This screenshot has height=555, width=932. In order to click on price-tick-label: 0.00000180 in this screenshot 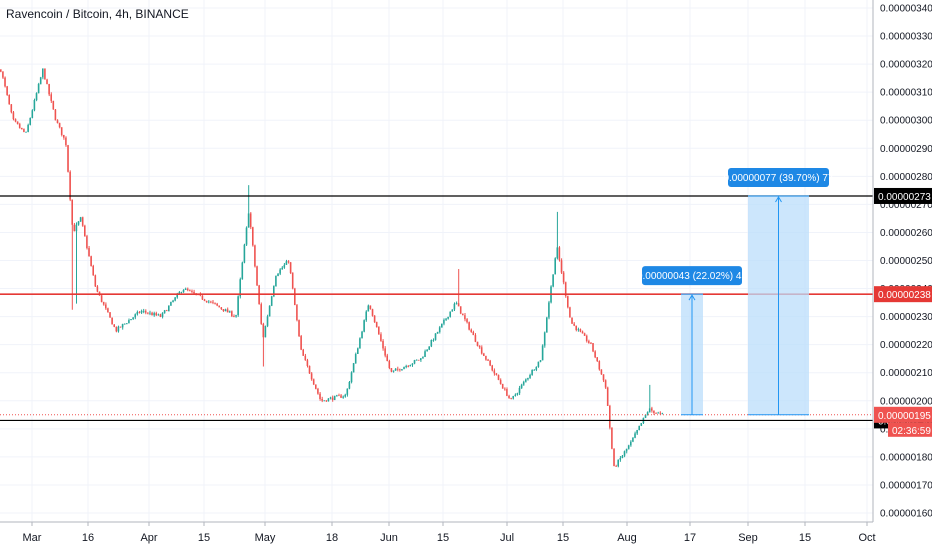, I will do `click(906, 457)`.